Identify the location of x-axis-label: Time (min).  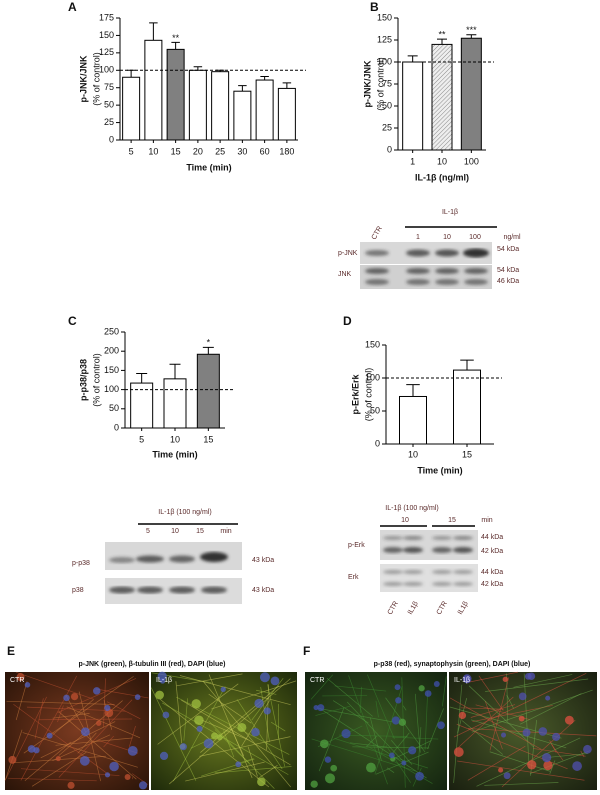
(439, 470).